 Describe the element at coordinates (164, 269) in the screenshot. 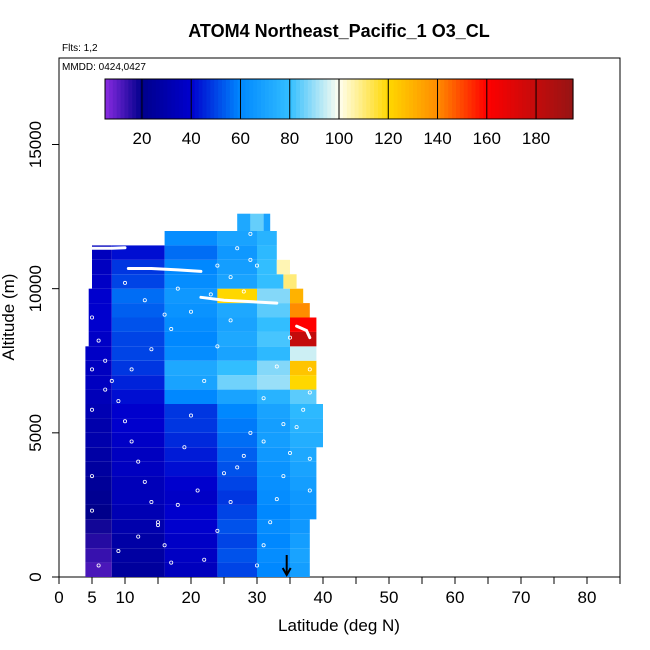

I see `flight-track` at that location.